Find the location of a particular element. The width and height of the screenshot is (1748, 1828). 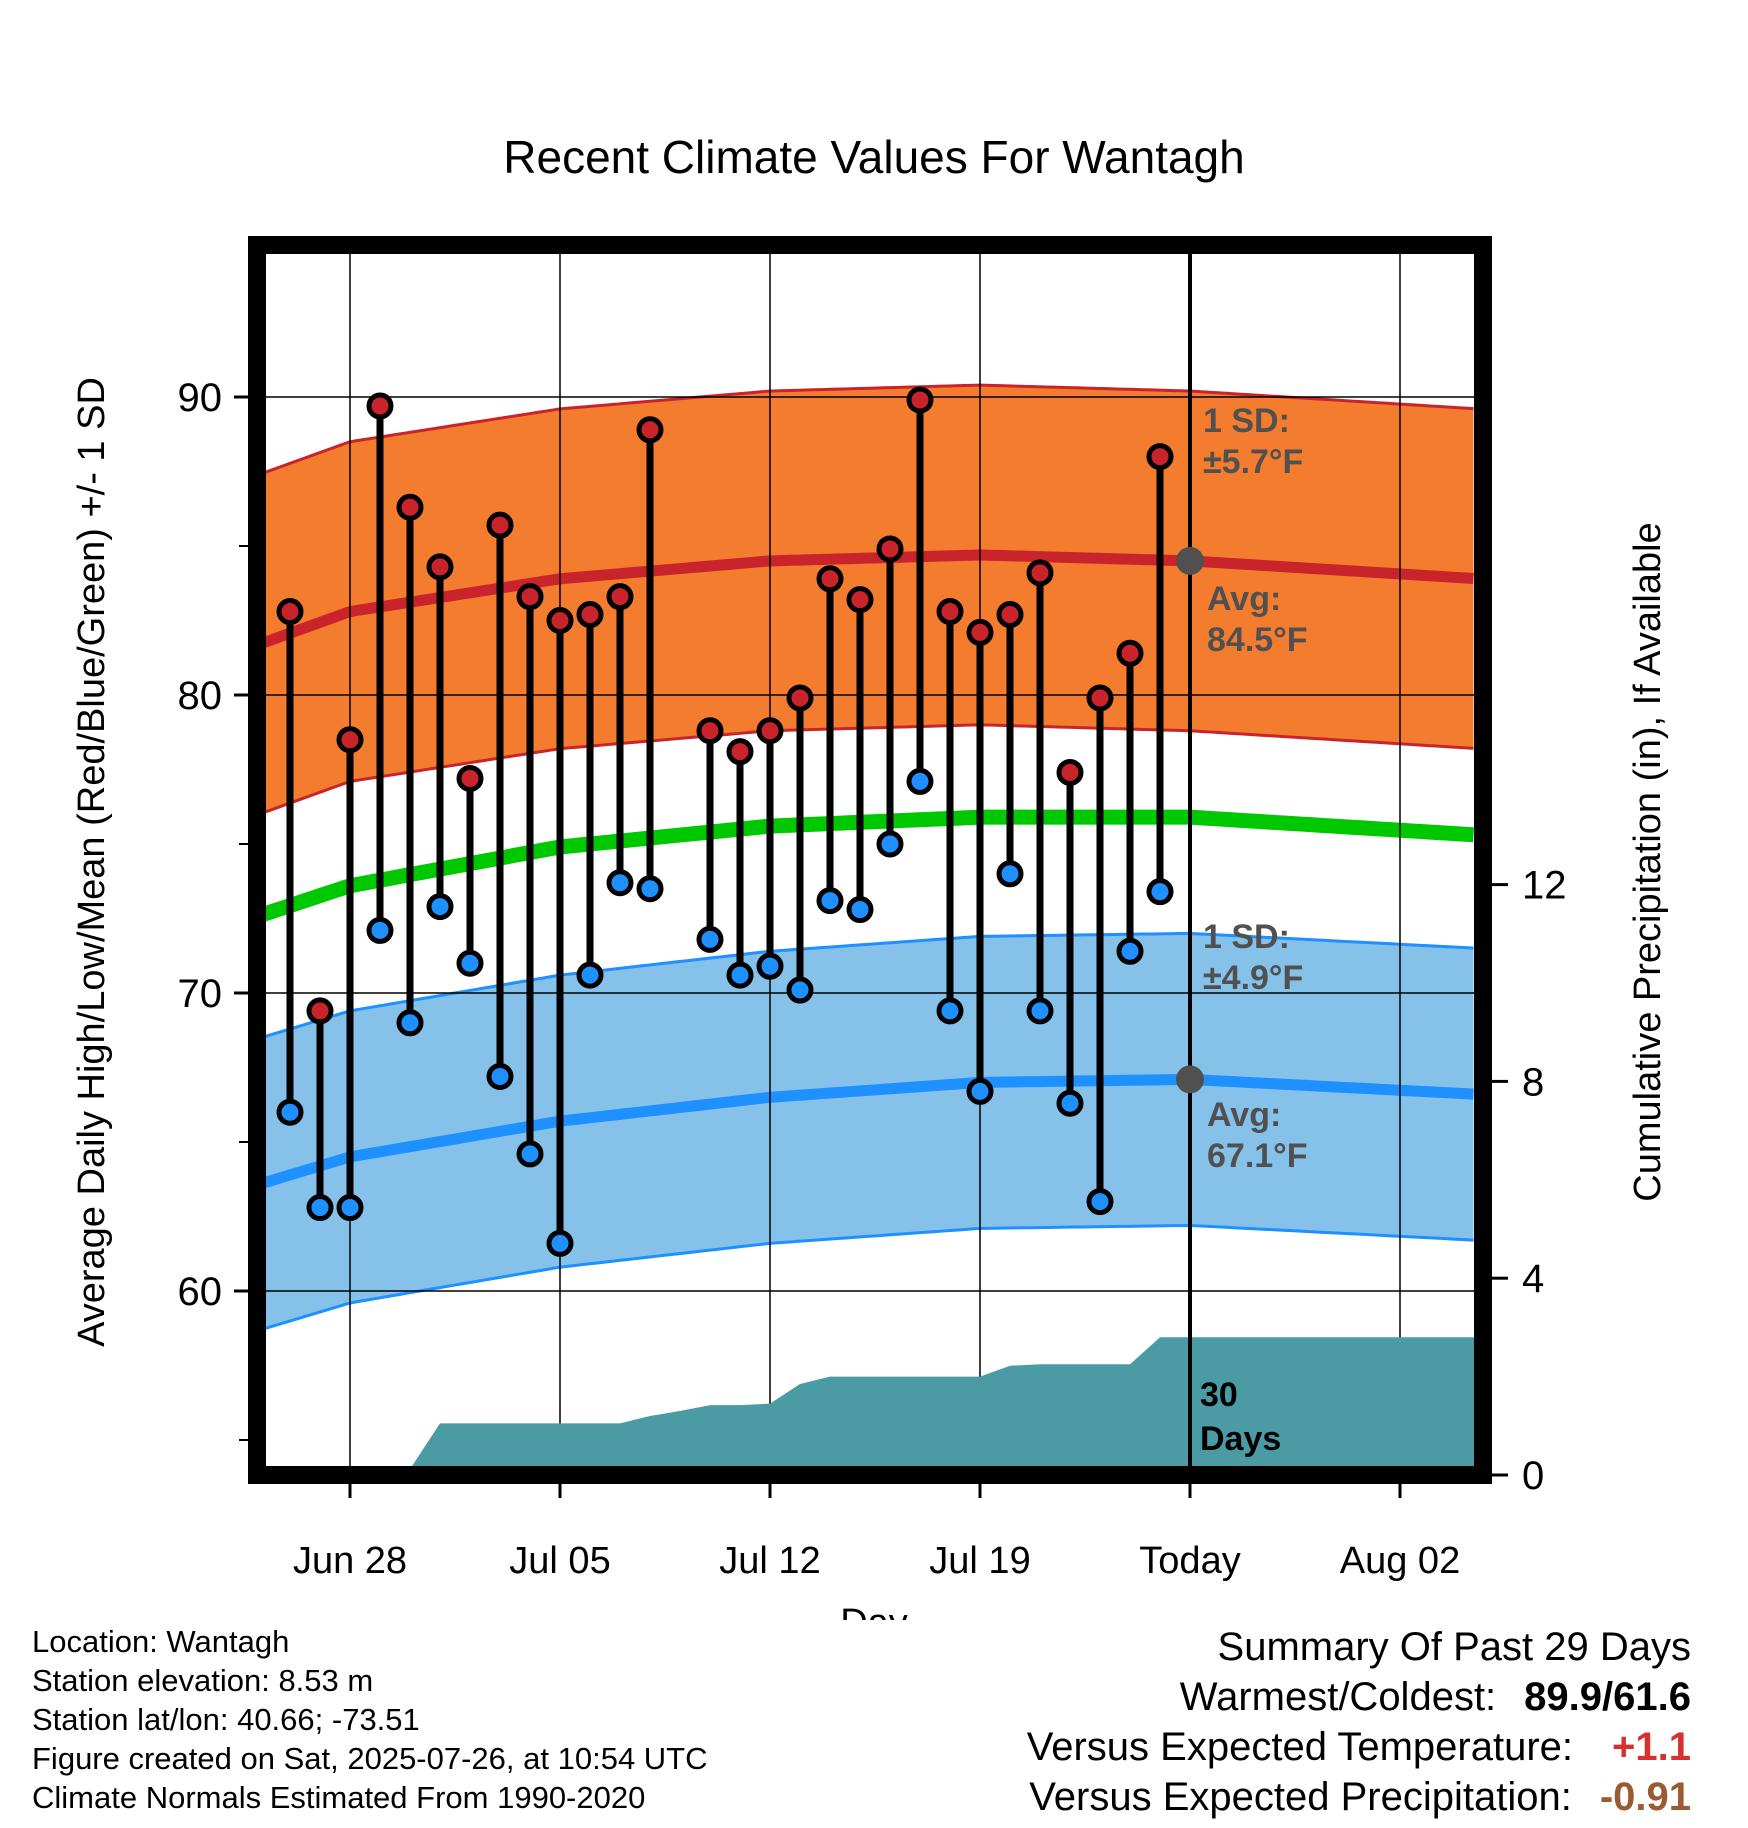

x-tick-label: Today is located at coordinates (1189, 1561).